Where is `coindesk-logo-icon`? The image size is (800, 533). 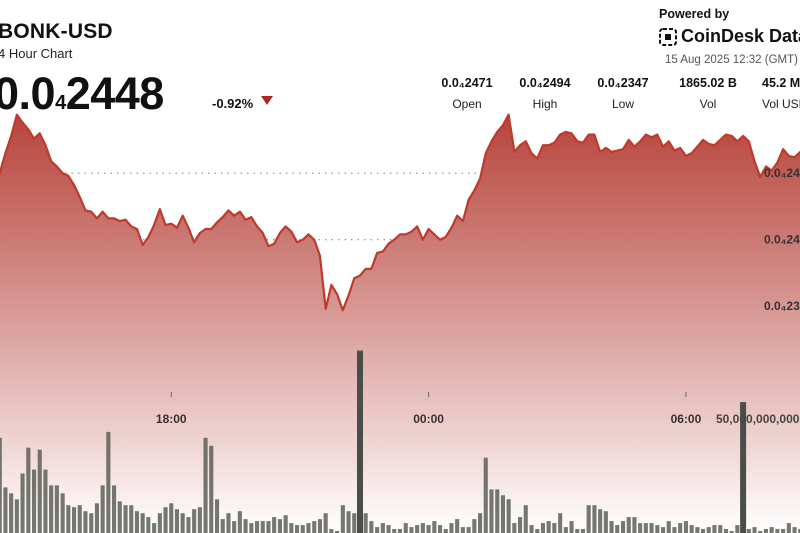 coindesk-logo-icon is located at coordinates (668, 36).